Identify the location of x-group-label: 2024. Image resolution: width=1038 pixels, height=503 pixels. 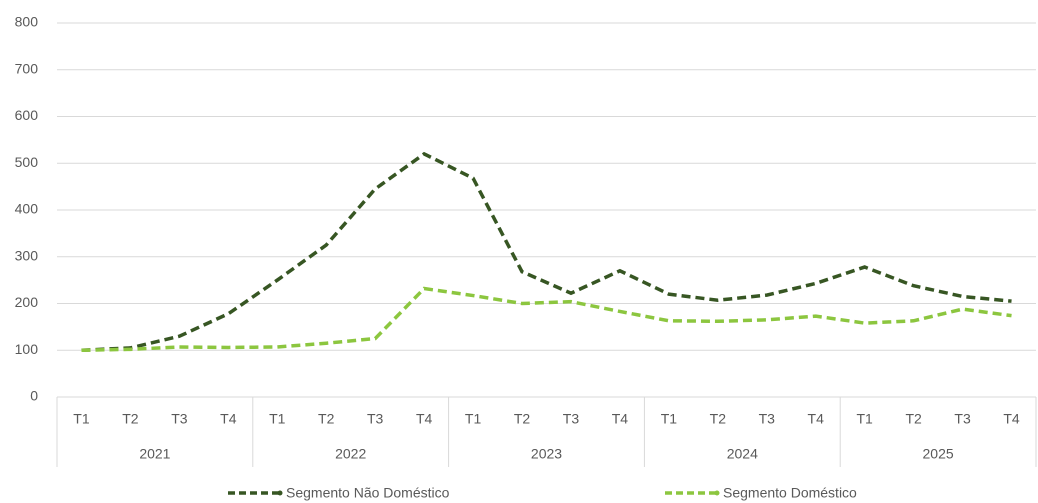
(742, 454).